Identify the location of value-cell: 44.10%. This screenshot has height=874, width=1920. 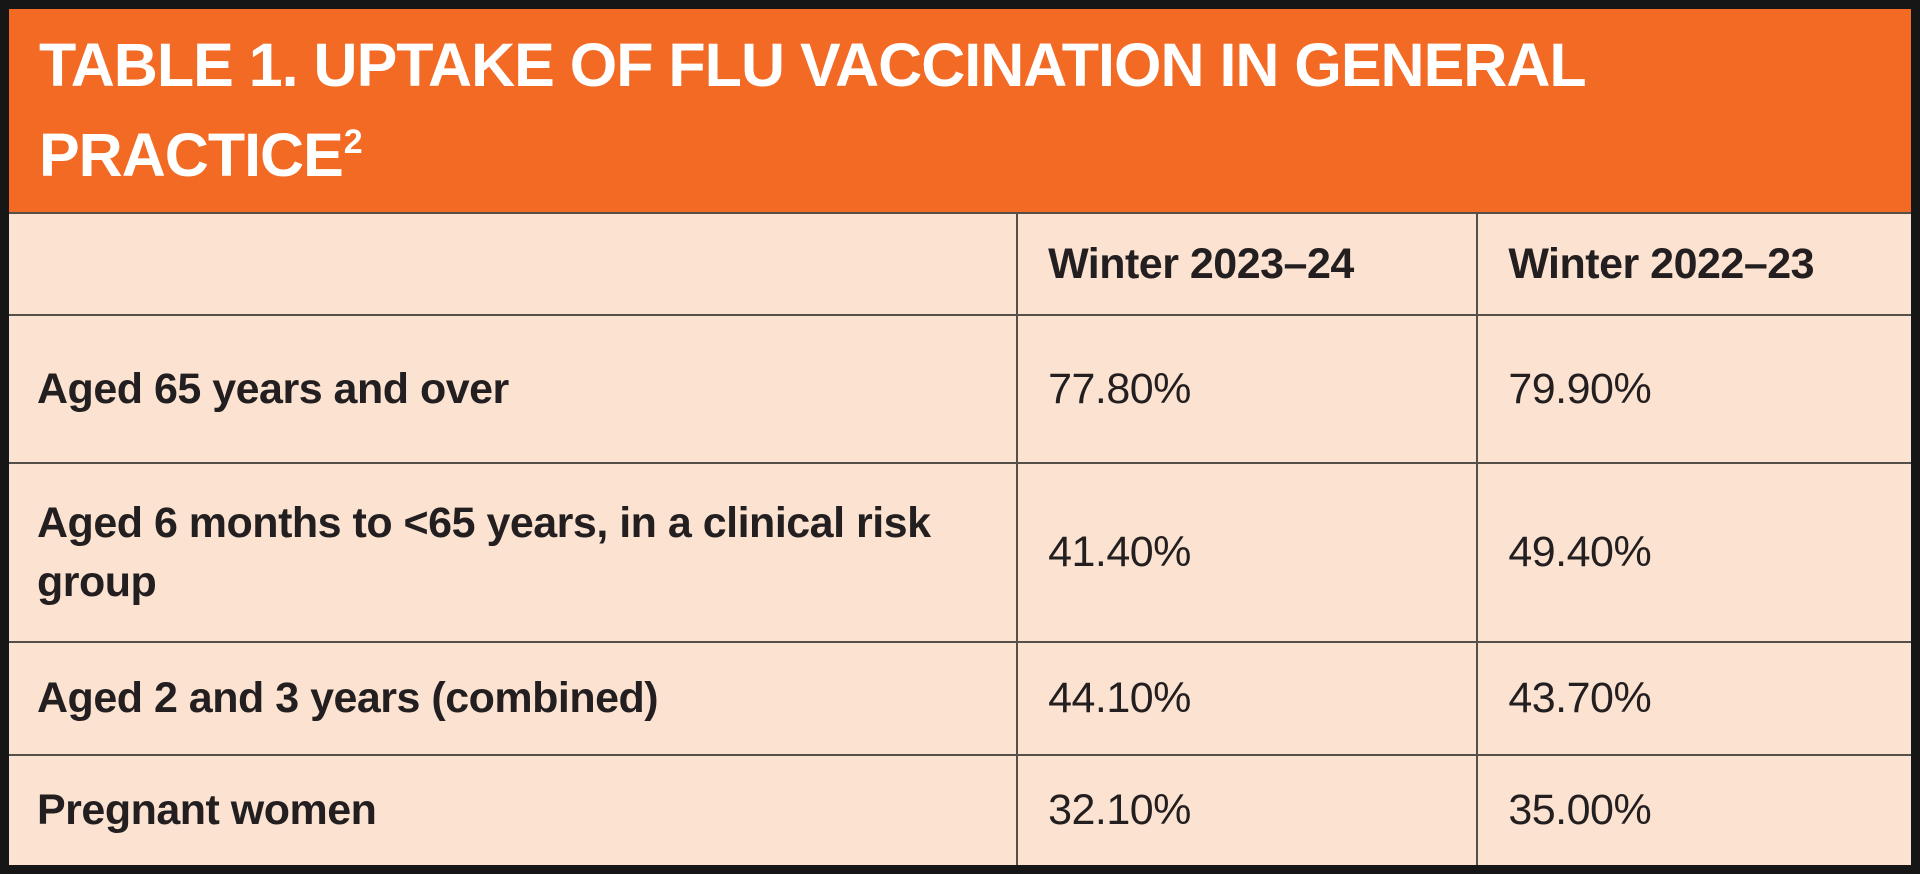
(1247, 698).